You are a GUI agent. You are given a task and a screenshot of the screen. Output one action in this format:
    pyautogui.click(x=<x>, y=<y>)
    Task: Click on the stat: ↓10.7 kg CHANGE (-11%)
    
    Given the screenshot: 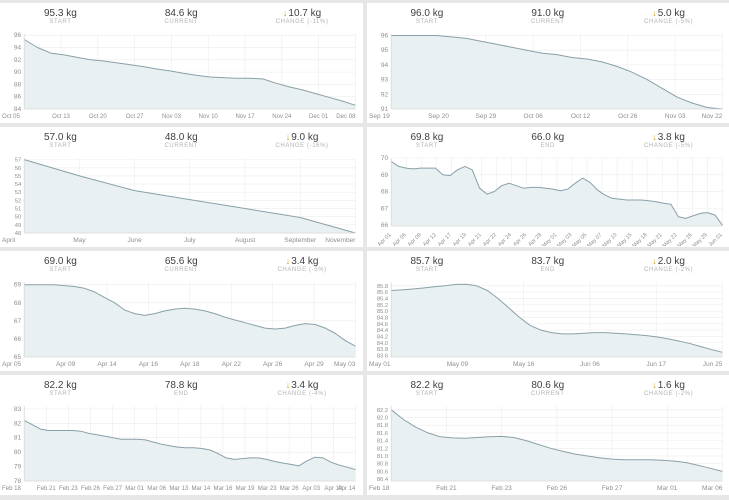 What is the action you would take?
    pyautogui.click(x=302, y=19)
    